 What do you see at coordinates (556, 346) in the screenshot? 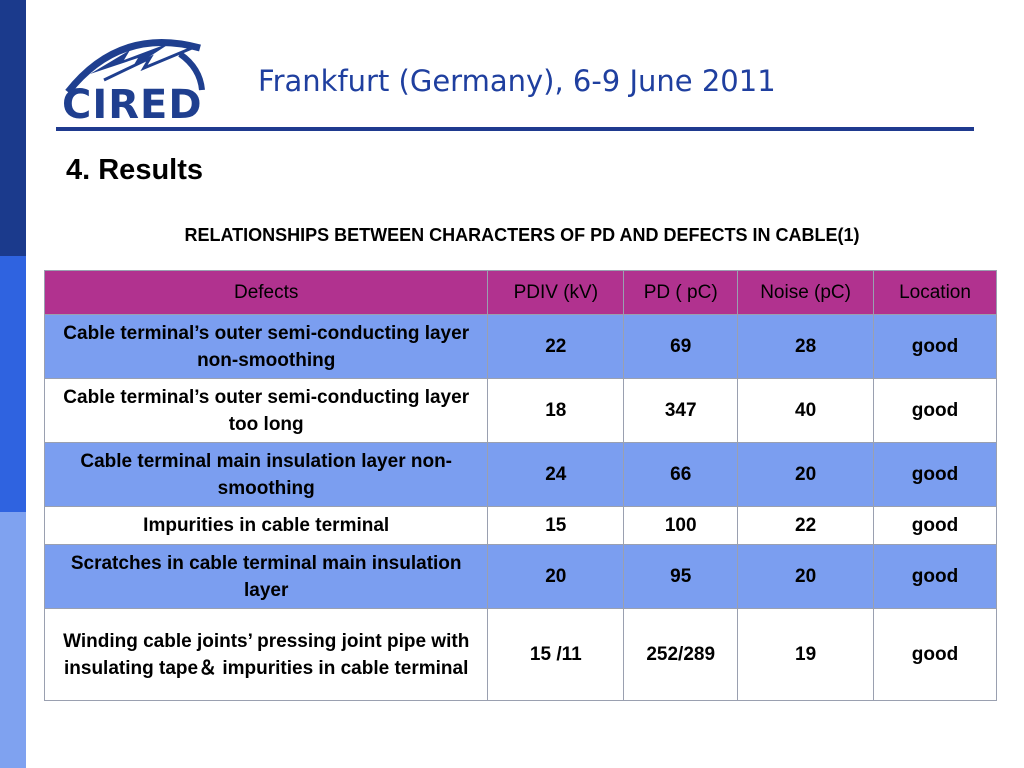
I see `pdiv-cell: 22` at bounding box center [556, 346].